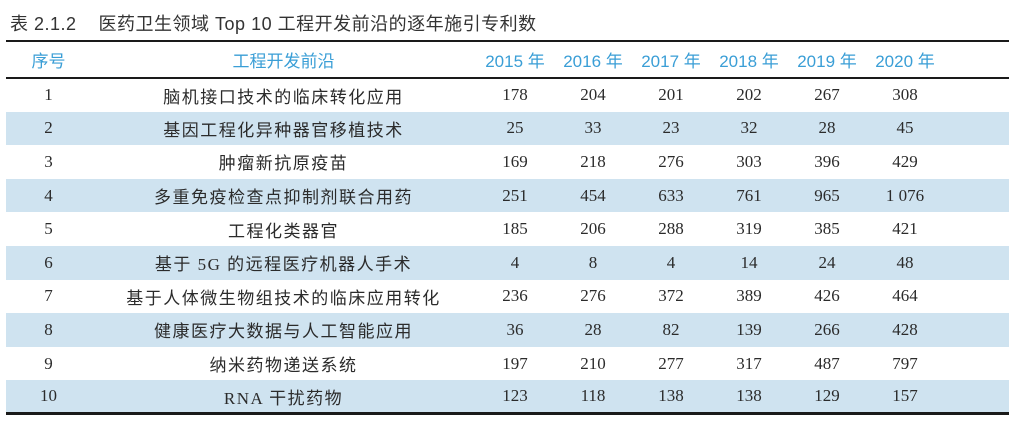 Image resolution: width=1019 pixels, height=424 pixels. I want to click on column-header-2019: 2019 年, so click(827, 60).